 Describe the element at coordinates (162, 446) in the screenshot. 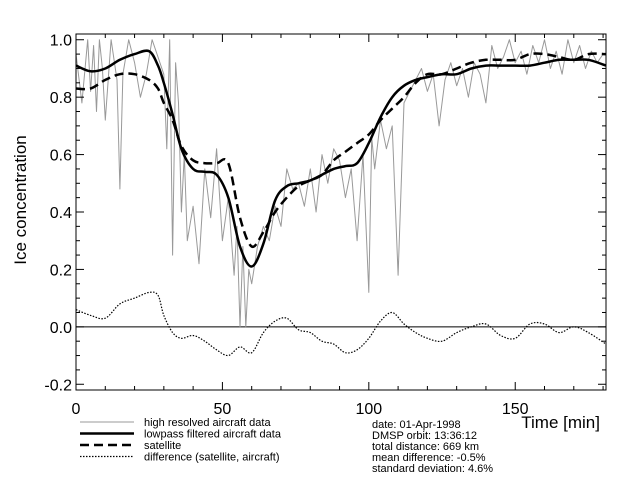

I see `legend-label: satellite` at that location.